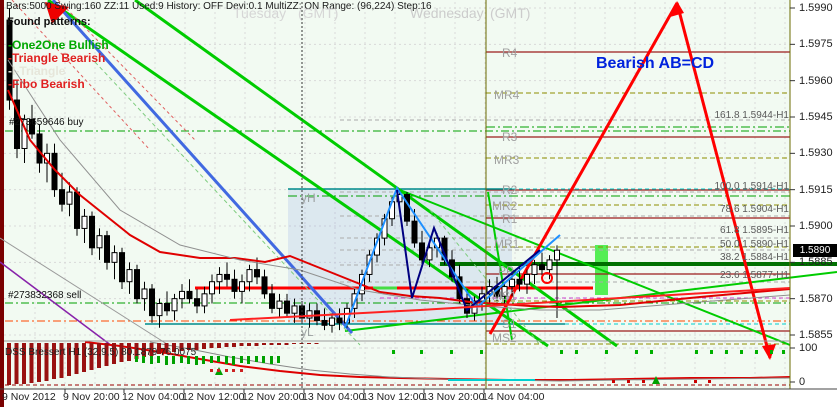  What do you see at coordinates (510, 53) in the screenshot?
I see `pivot-level-label: R4` at bounding box center [510, 53].